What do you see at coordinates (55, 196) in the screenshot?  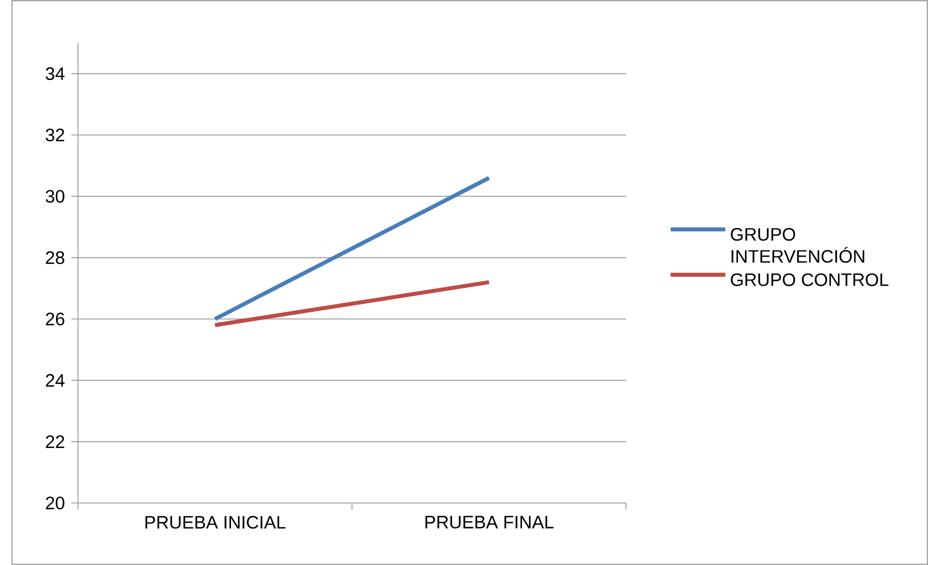 I see `y-tick-label: 30` at bounding box center [55, 196].